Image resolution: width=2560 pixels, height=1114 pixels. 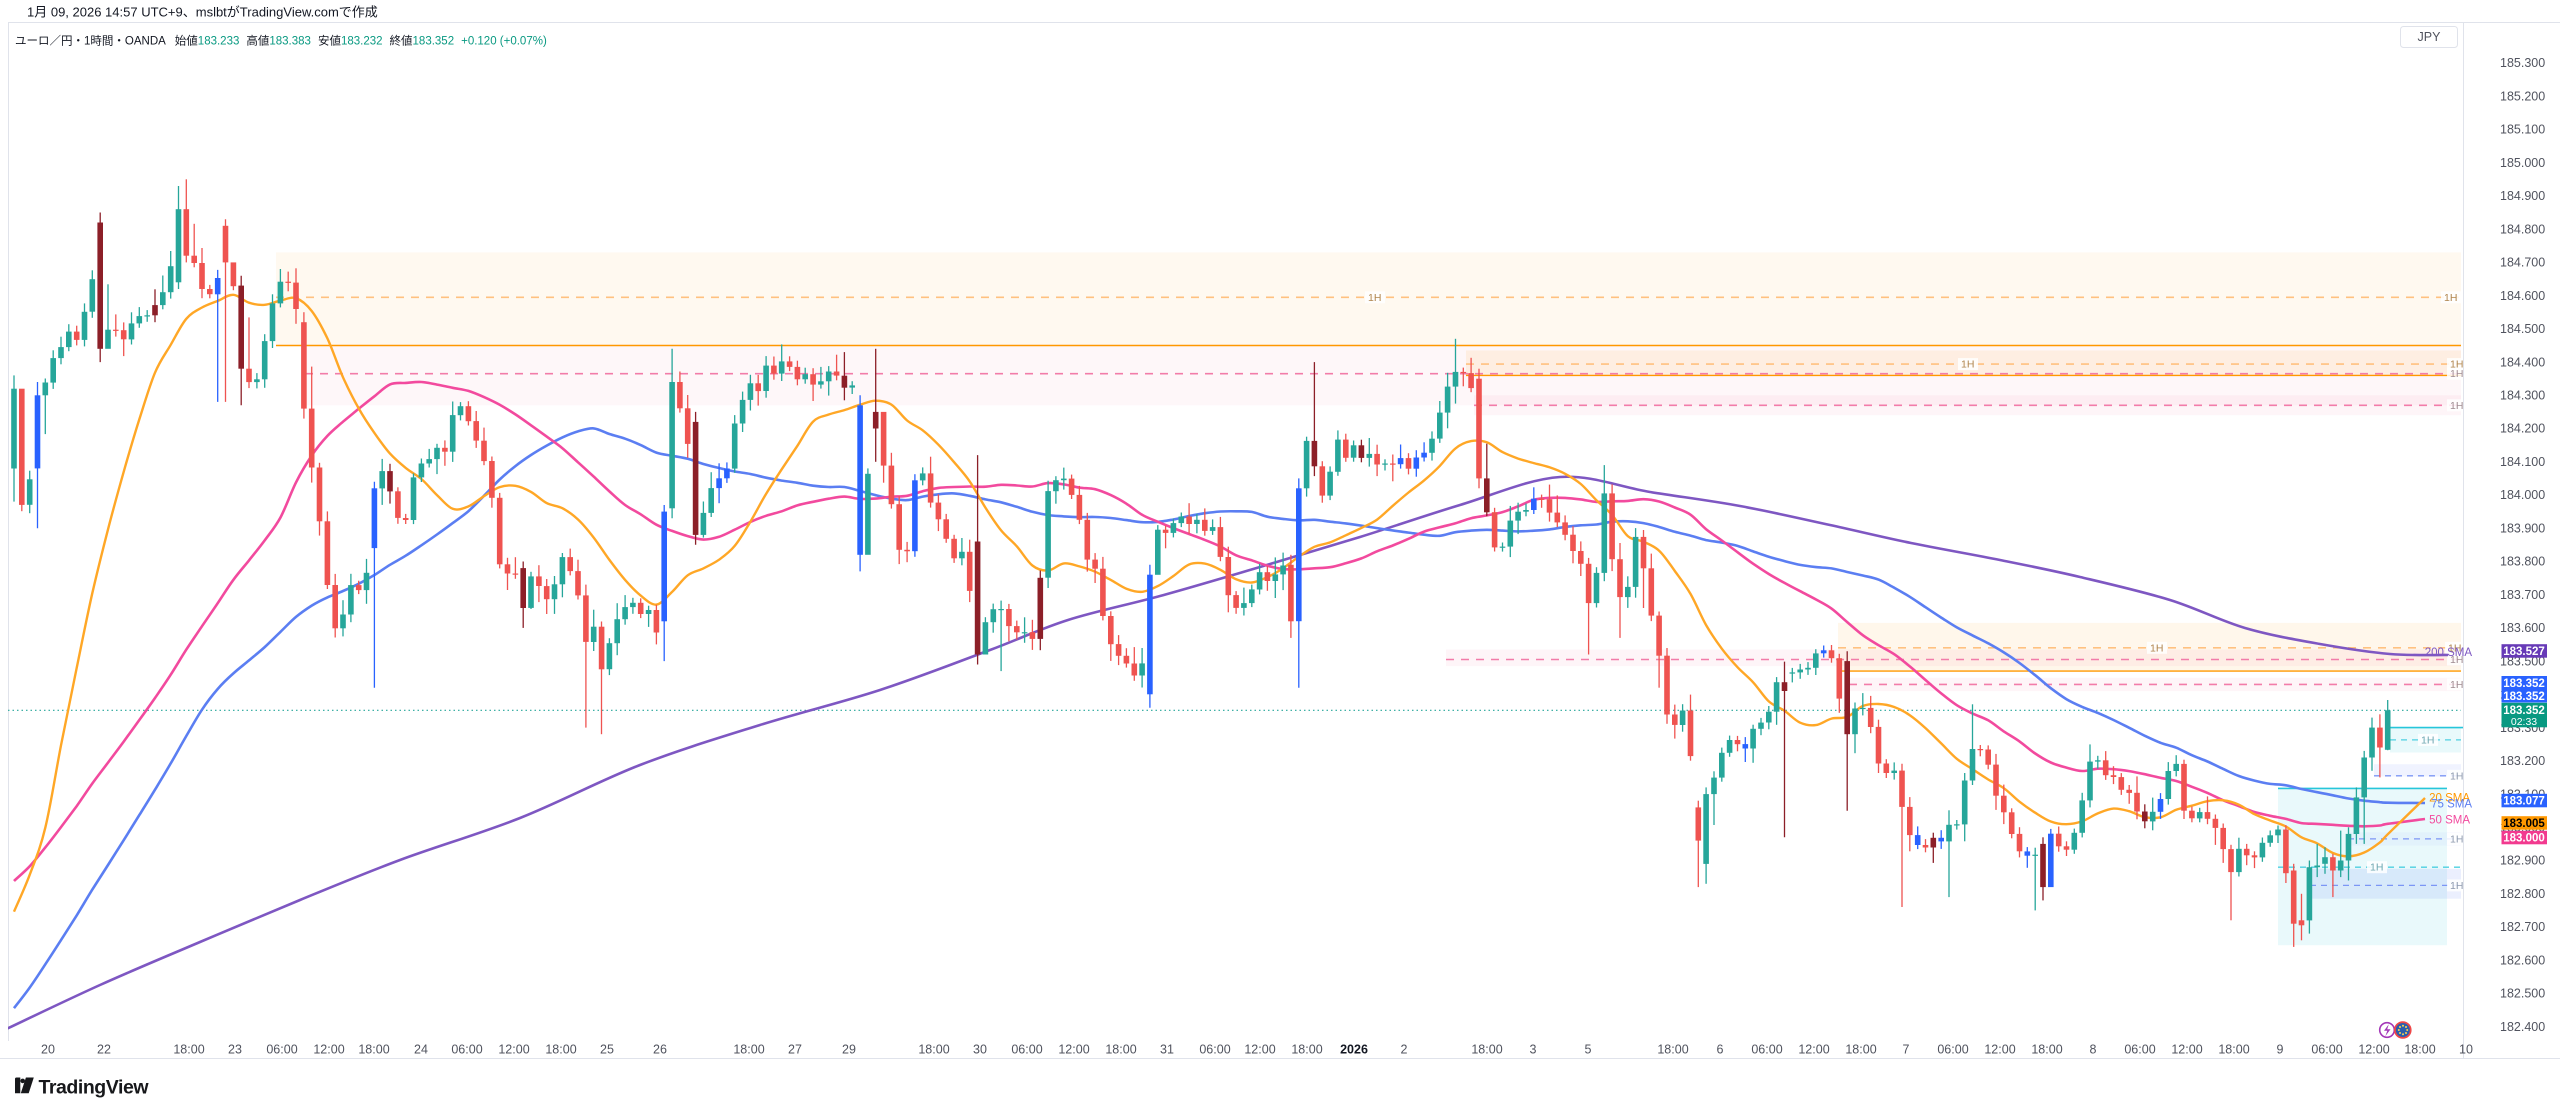 I want to click on svg-text: 23, so click(x=235, y=1050).